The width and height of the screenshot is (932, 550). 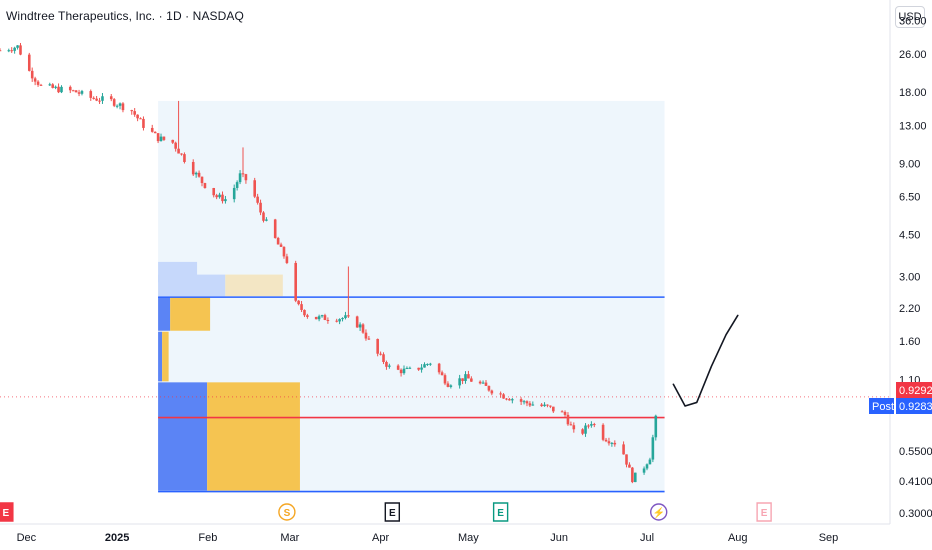 What do you see at coordinates (883, 407) in the screenshot?
I see `post-tag-label: Post` at bounding box center [883, 407].